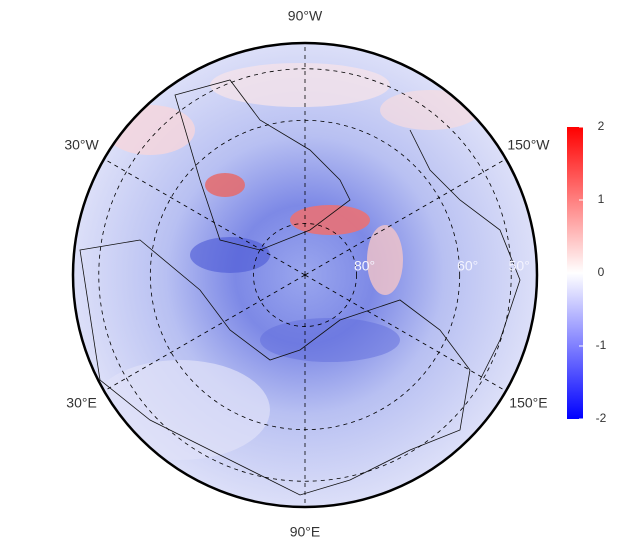 This screenshot has width=625, height=557. Describe the element at coordinates (528, 145) in the screenshot. I see `longitude-label: 150°W` at that location.